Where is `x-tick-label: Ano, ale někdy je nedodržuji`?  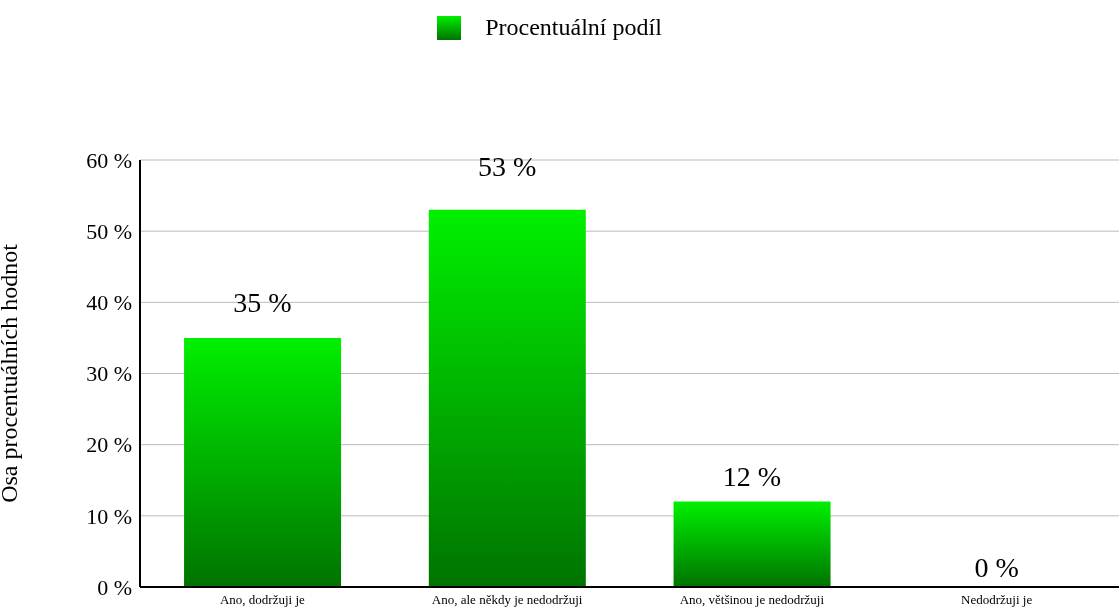
x-tick-label: Ano, ale někdy je nedodržuji is located at coordinates (507, 600).